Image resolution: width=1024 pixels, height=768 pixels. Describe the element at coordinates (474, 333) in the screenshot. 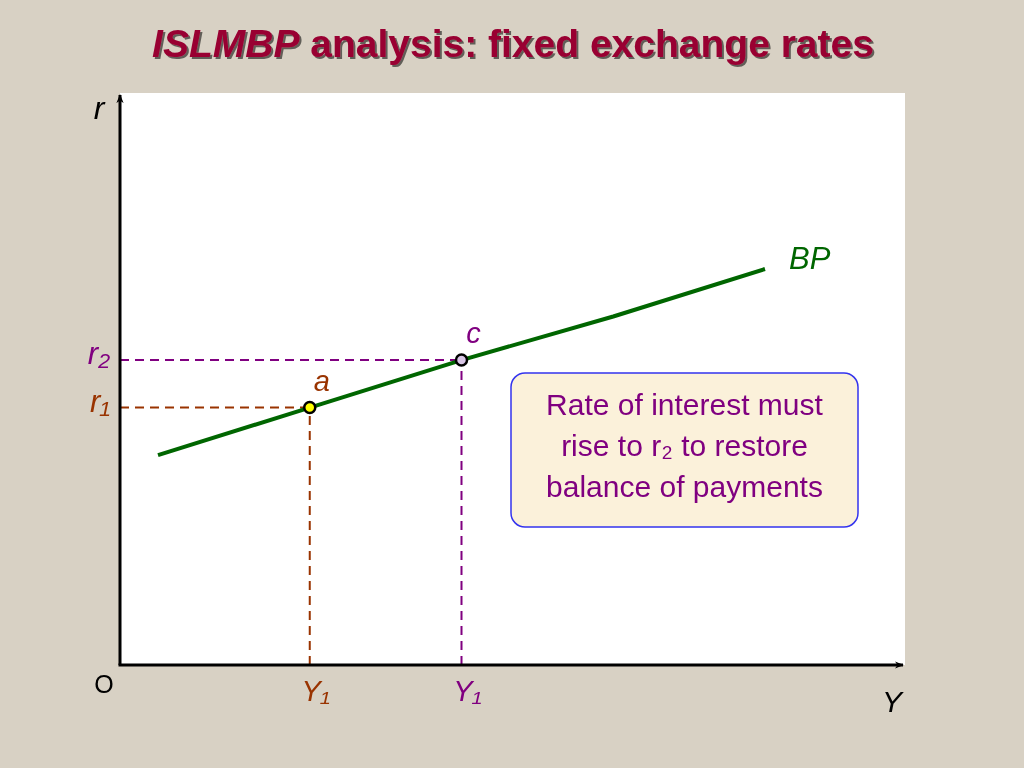

I see `annotation: c` at that location.